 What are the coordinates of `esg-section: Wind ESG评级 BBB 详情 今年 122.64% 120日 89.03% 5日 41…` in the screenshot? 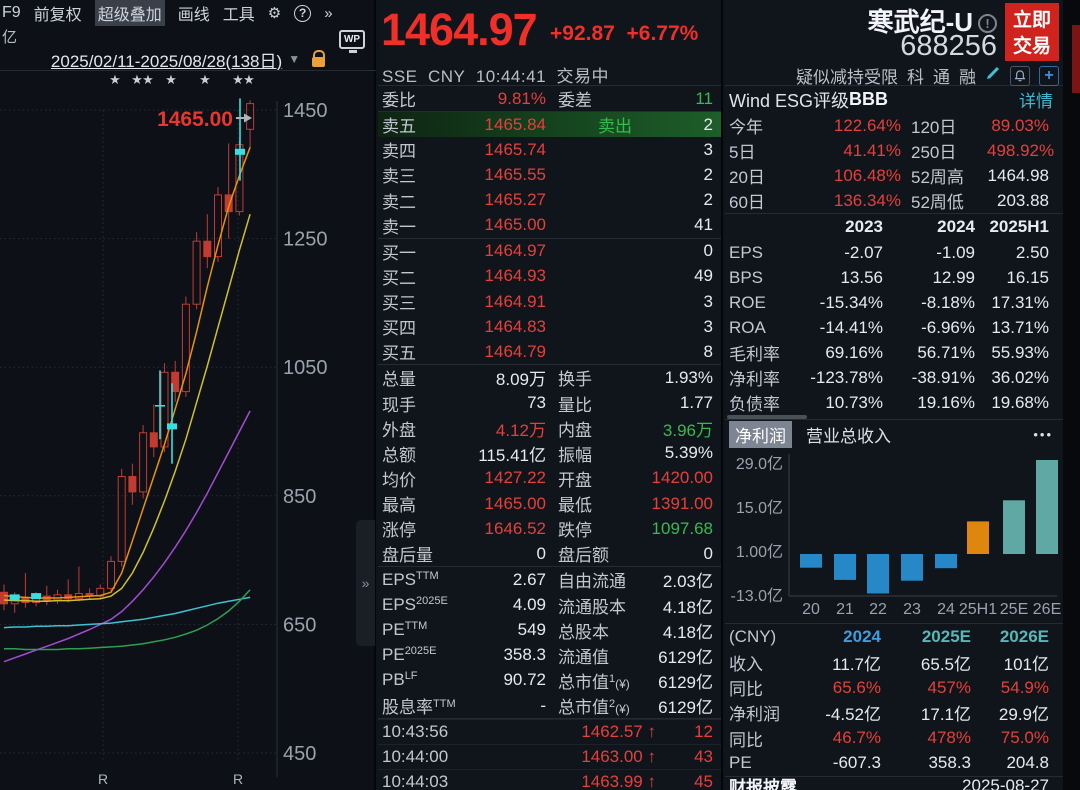 It's located at (894, 150).